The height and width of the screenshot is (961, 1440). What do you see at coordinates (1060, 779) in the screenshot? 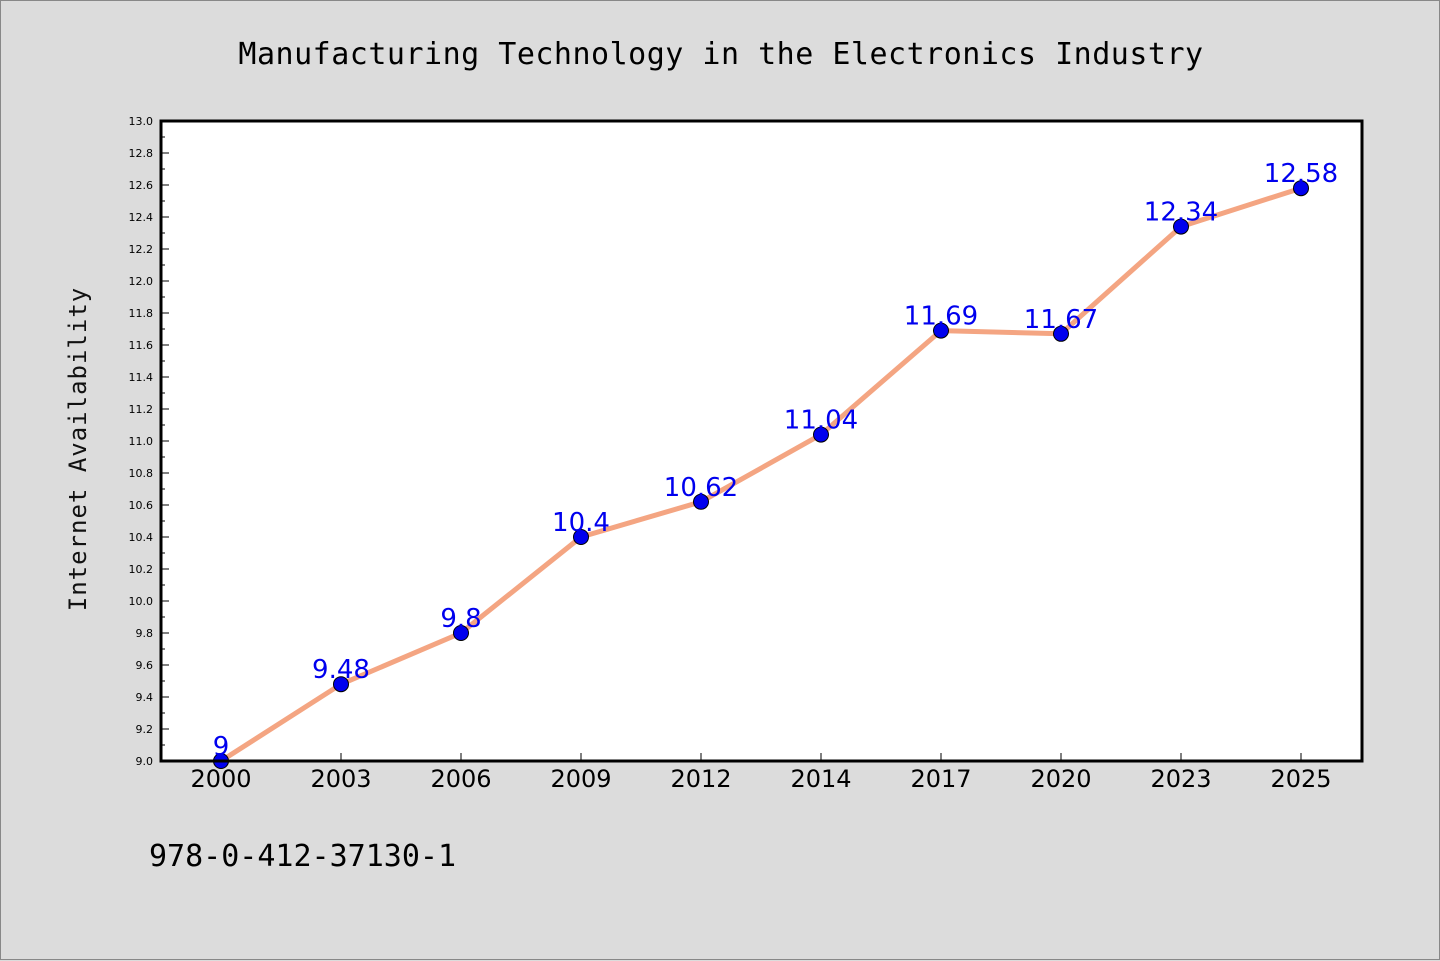
I see `x-tick-label: 2020` at bounding box center [1060, 779].